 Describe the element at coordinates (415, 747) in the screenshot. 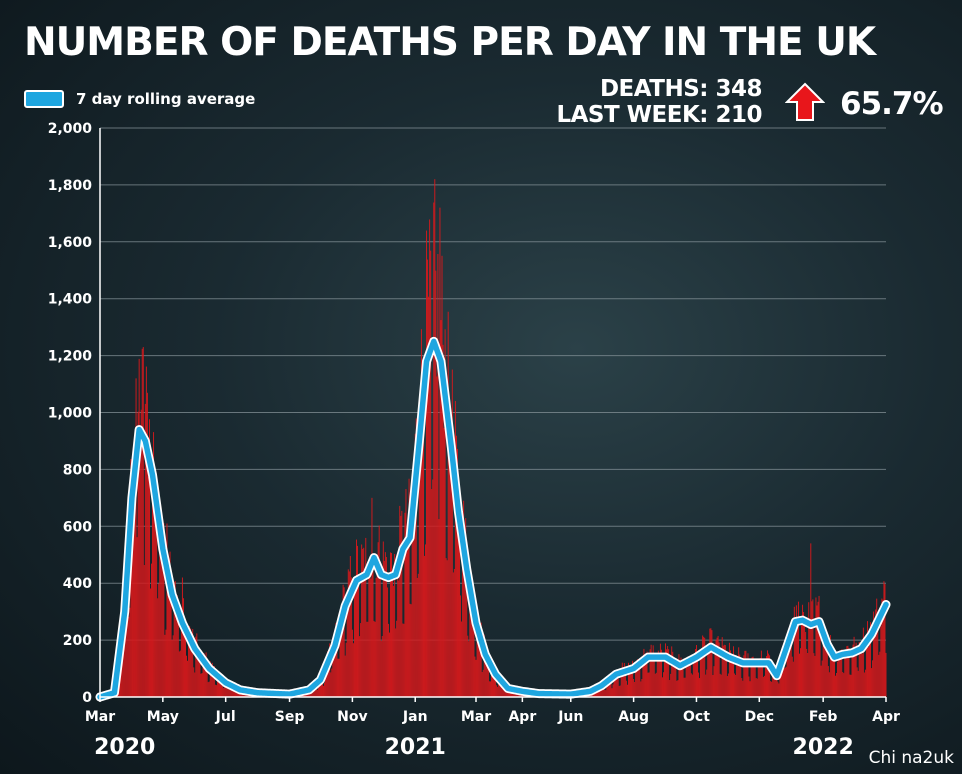

I see `year-label: 2021` at that location.